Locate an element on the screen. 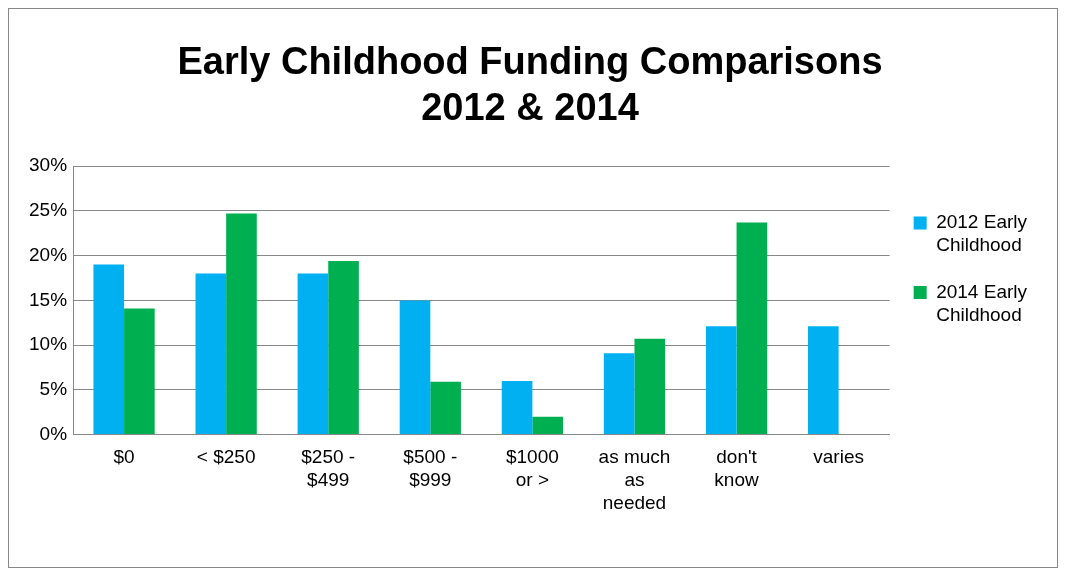 The height and width of the screenshot is (577, 1069). x-tick-label: $0 is located at coordinates (124, 457).